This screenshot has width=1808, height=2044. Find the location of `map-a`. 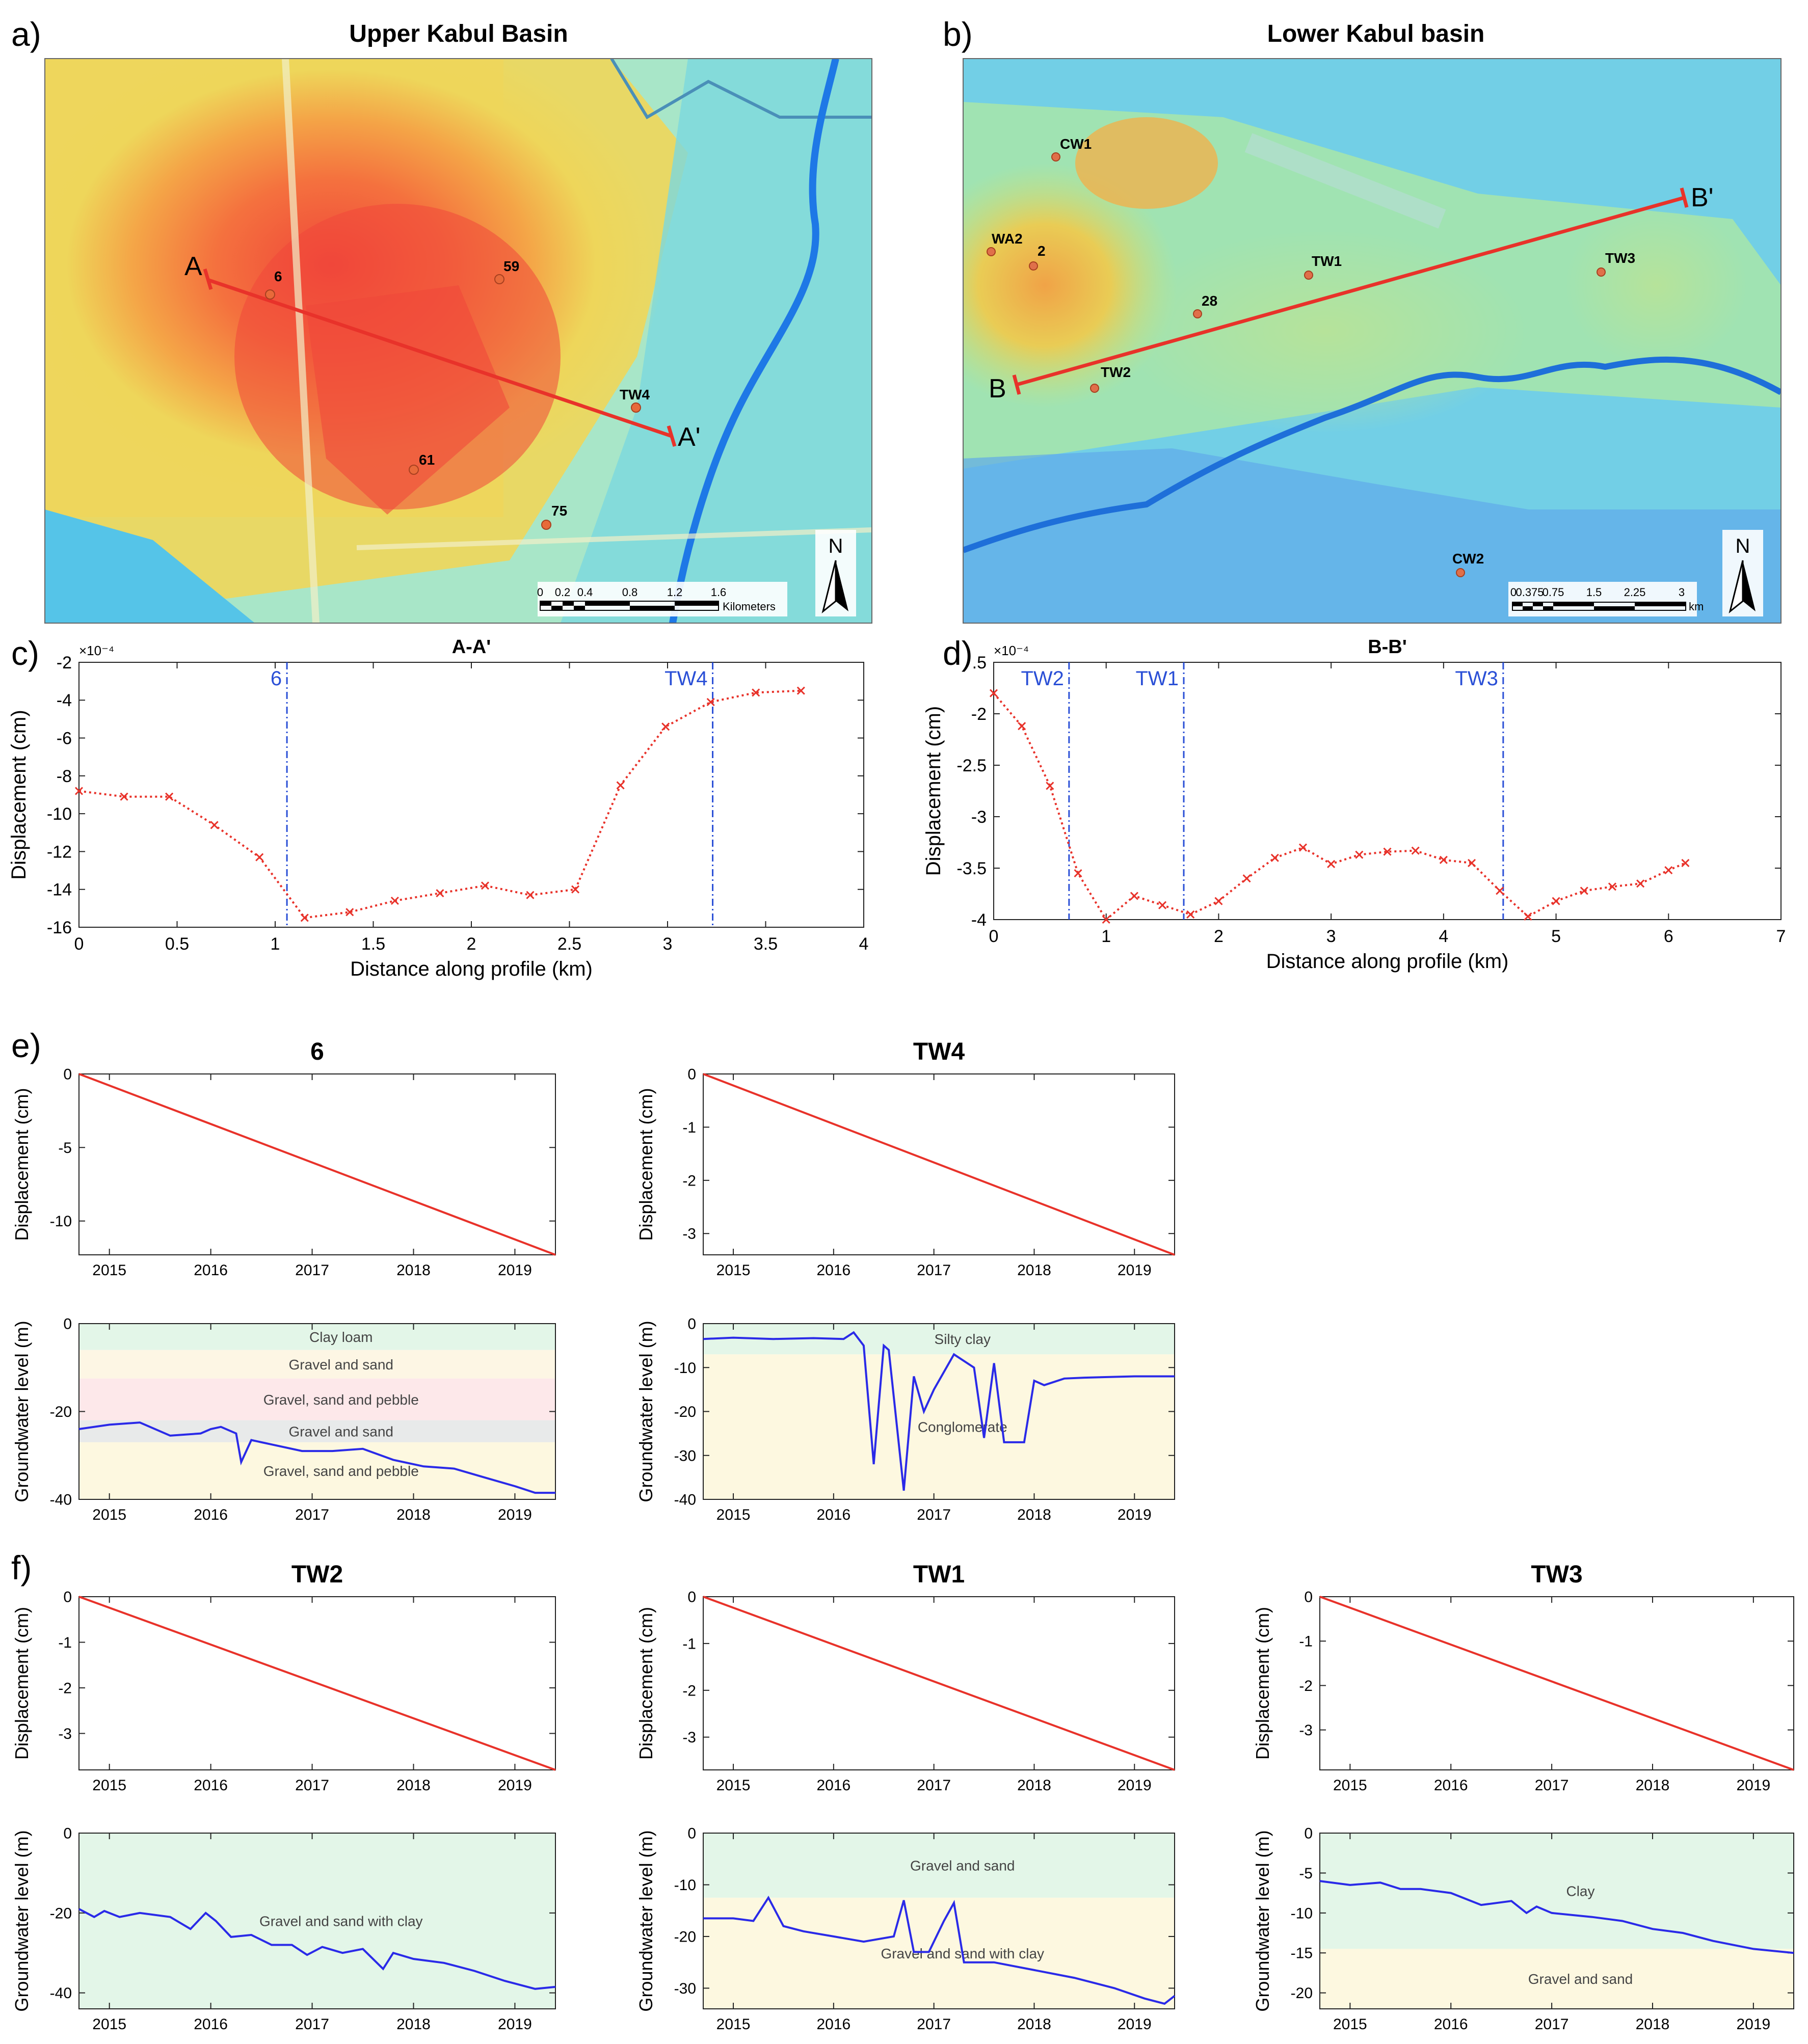

map-a is located at coordinates (459, 341).